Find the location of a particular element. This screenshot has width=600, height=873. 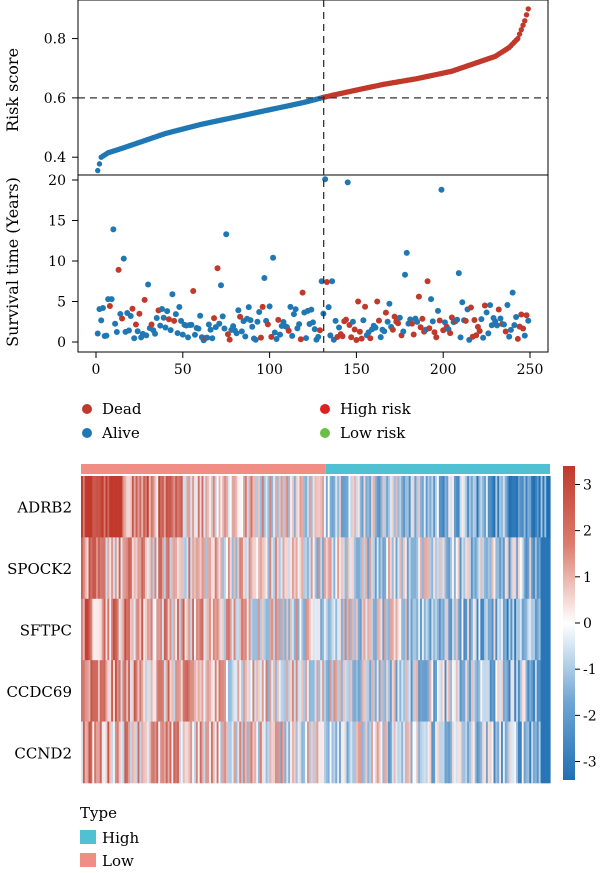

colorbar-tick-label: 2 is located at coordinates (587, 532).